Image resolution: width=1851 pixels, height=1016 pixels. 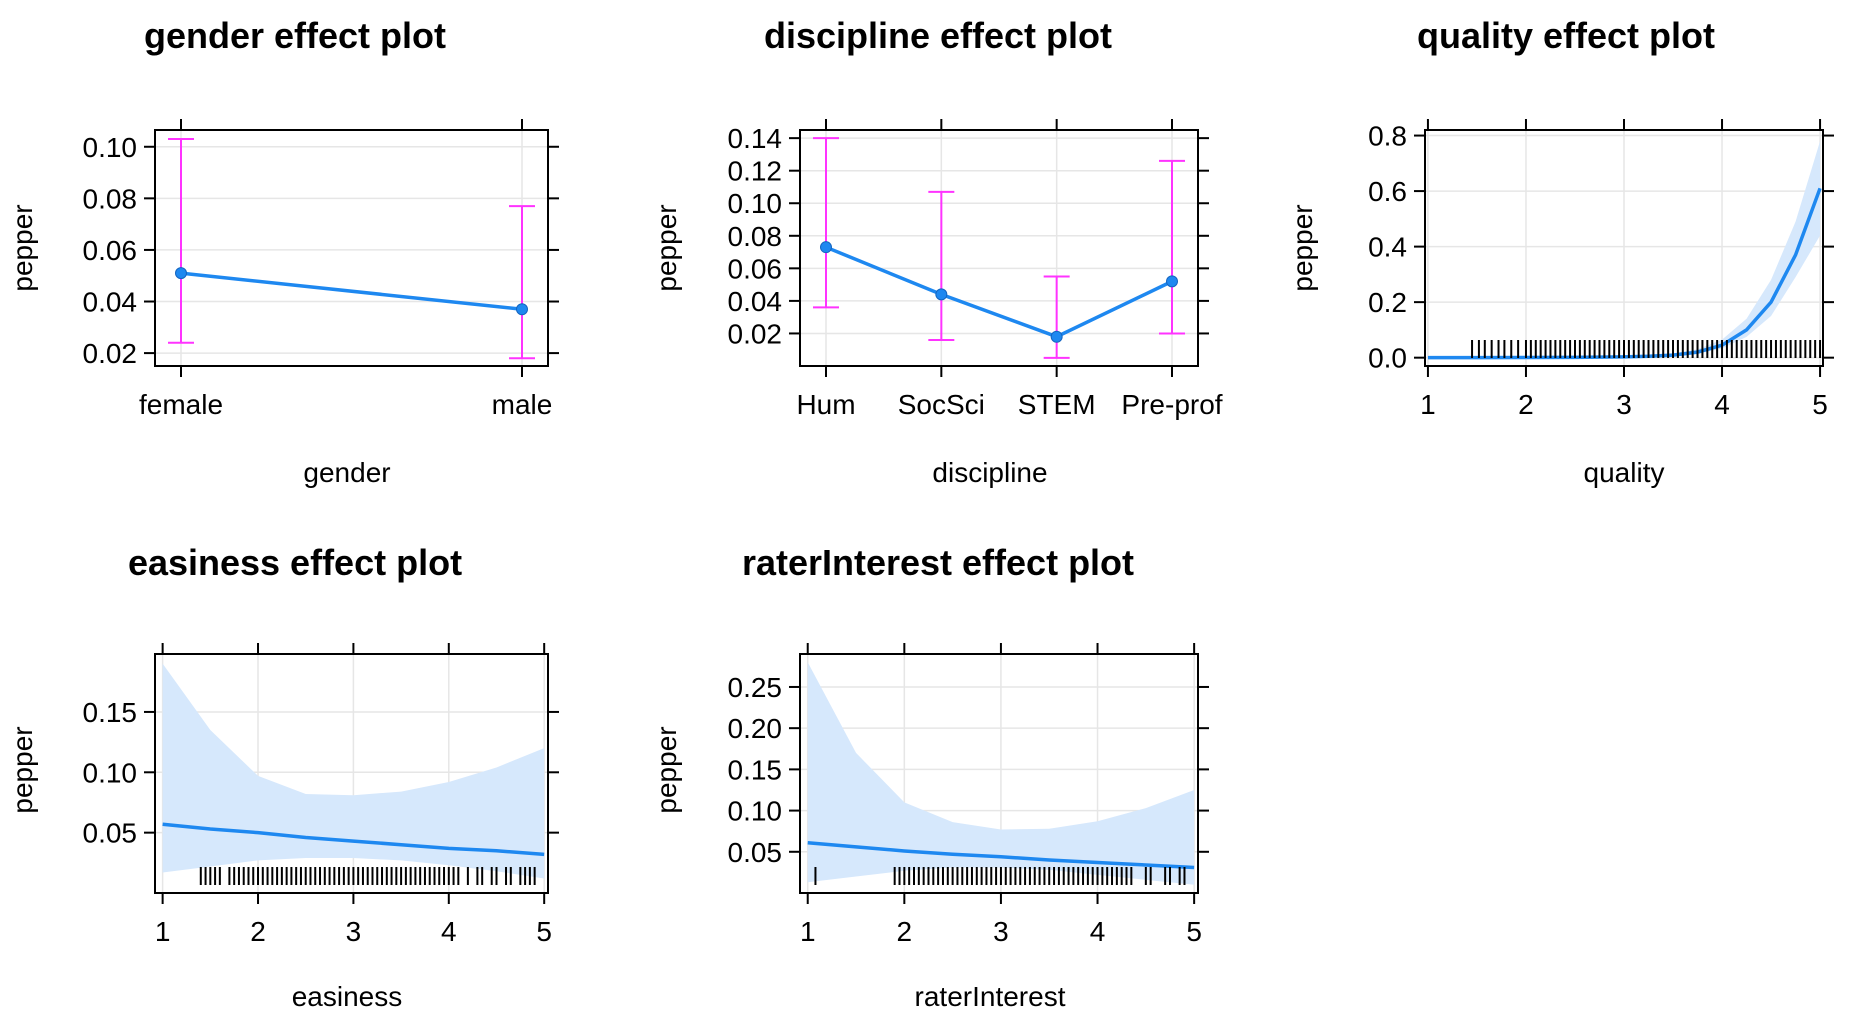 I want to click on panel-title: raterInterest effect plot, so click(x=938, y=562).